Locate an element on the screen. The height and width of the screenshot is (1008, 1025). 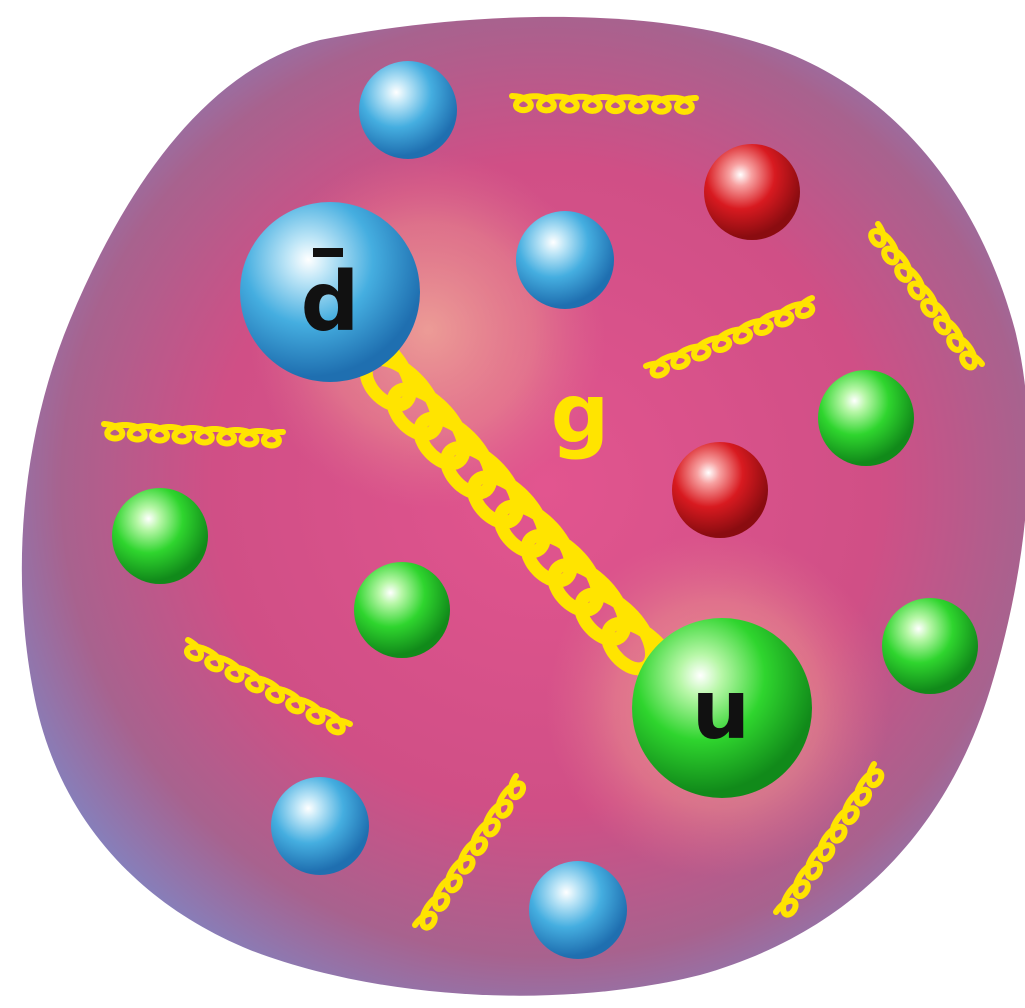
gluon-coil-lower-right is located at coordinates (829, 839).